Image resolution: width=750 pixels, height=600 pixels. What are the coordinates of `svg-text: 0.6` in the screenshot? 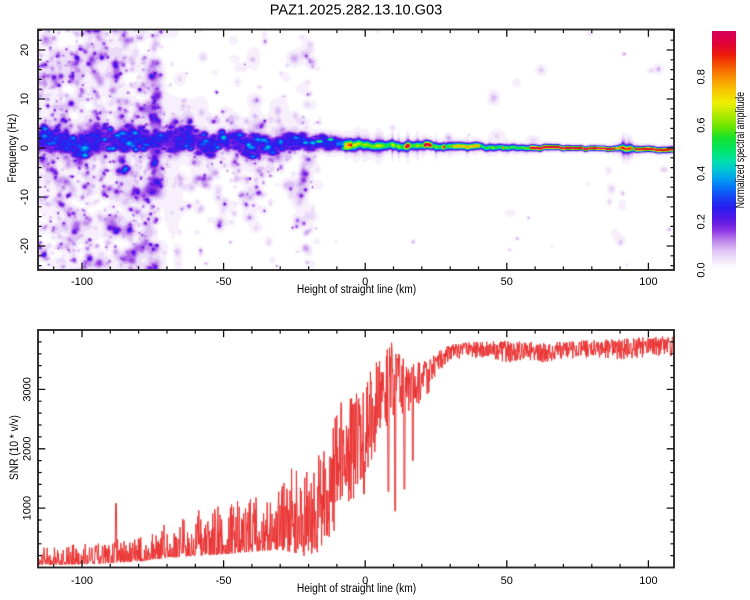 It's located at (702, 124).